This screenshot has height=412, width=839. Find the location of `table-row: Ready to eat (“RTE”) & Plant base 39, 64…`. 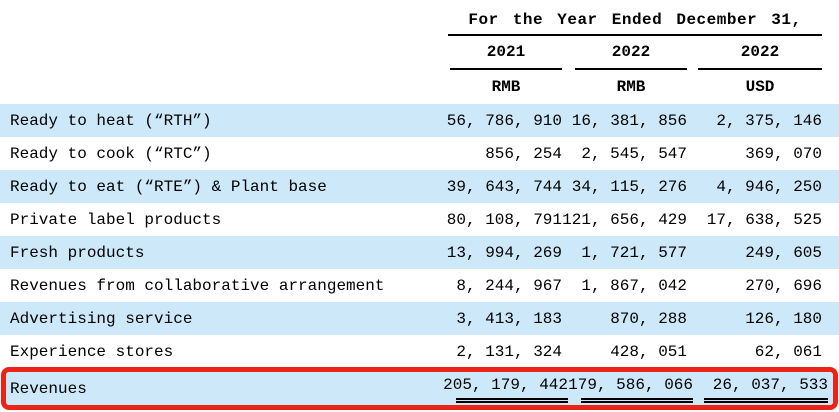

table-row: Ready to eat (“RTE”) & Plant base 39, 64… is located at coordinates (419, 186).